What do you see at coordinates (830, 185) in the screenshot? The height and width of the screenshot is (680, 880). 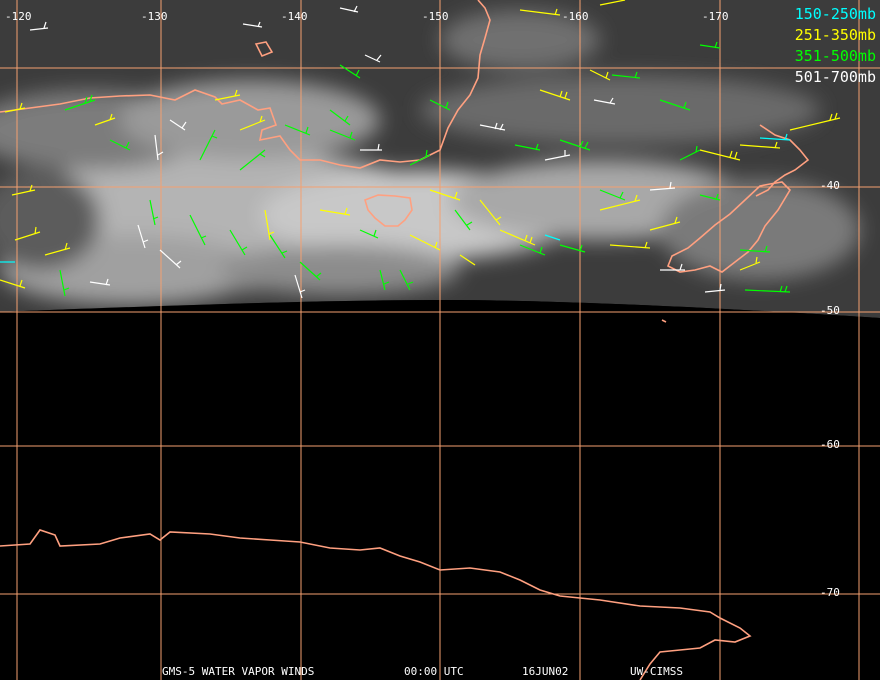 I see `lat-label-40: -40` at bounding box center [830, 185].